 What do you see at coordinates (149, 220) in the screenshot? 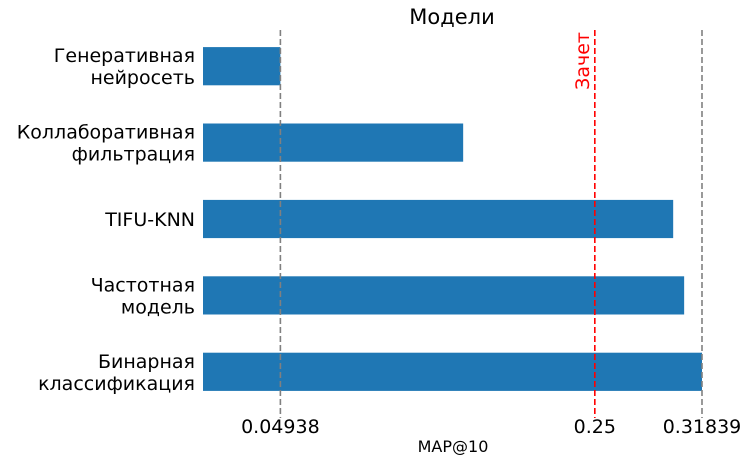
I see `category-label: TIFU-KNN` at bounding box center [149, 220].